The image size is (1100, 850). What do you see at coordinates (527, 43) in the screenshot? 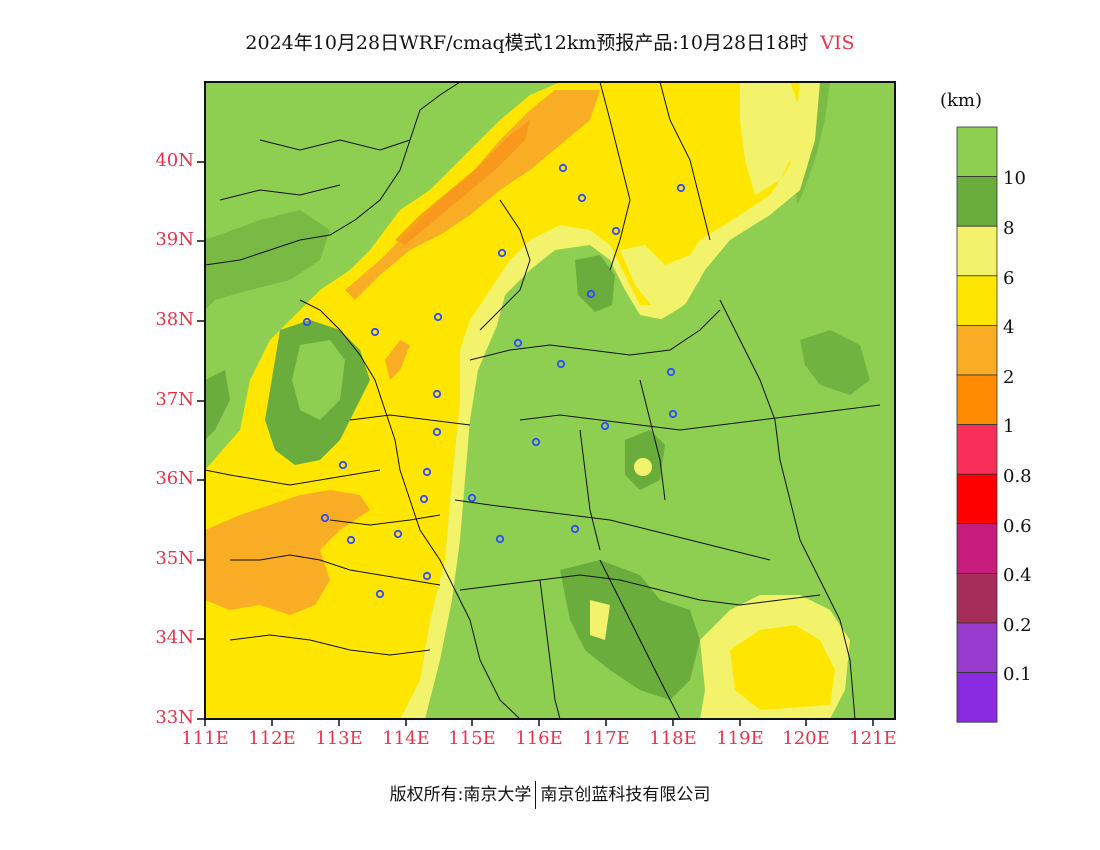
I see `title-text: 2024年10月28日WRF/cmaq模式12km预报产品:10月28日18时` at bounding box center [527, 43].